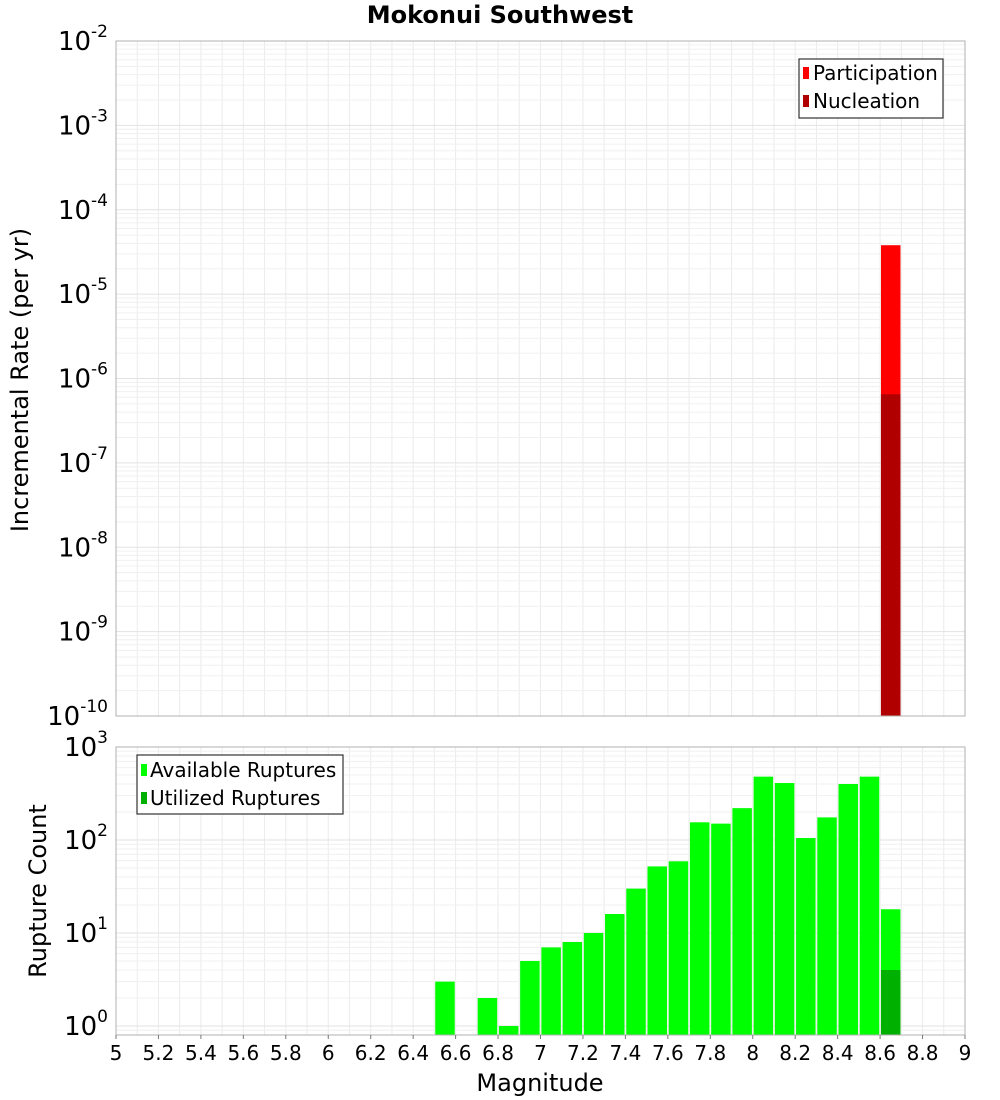 The height and width of the screenshot is (1100, 1000). I want to click on x-tick-label: 5.6, so click(243, 1053).